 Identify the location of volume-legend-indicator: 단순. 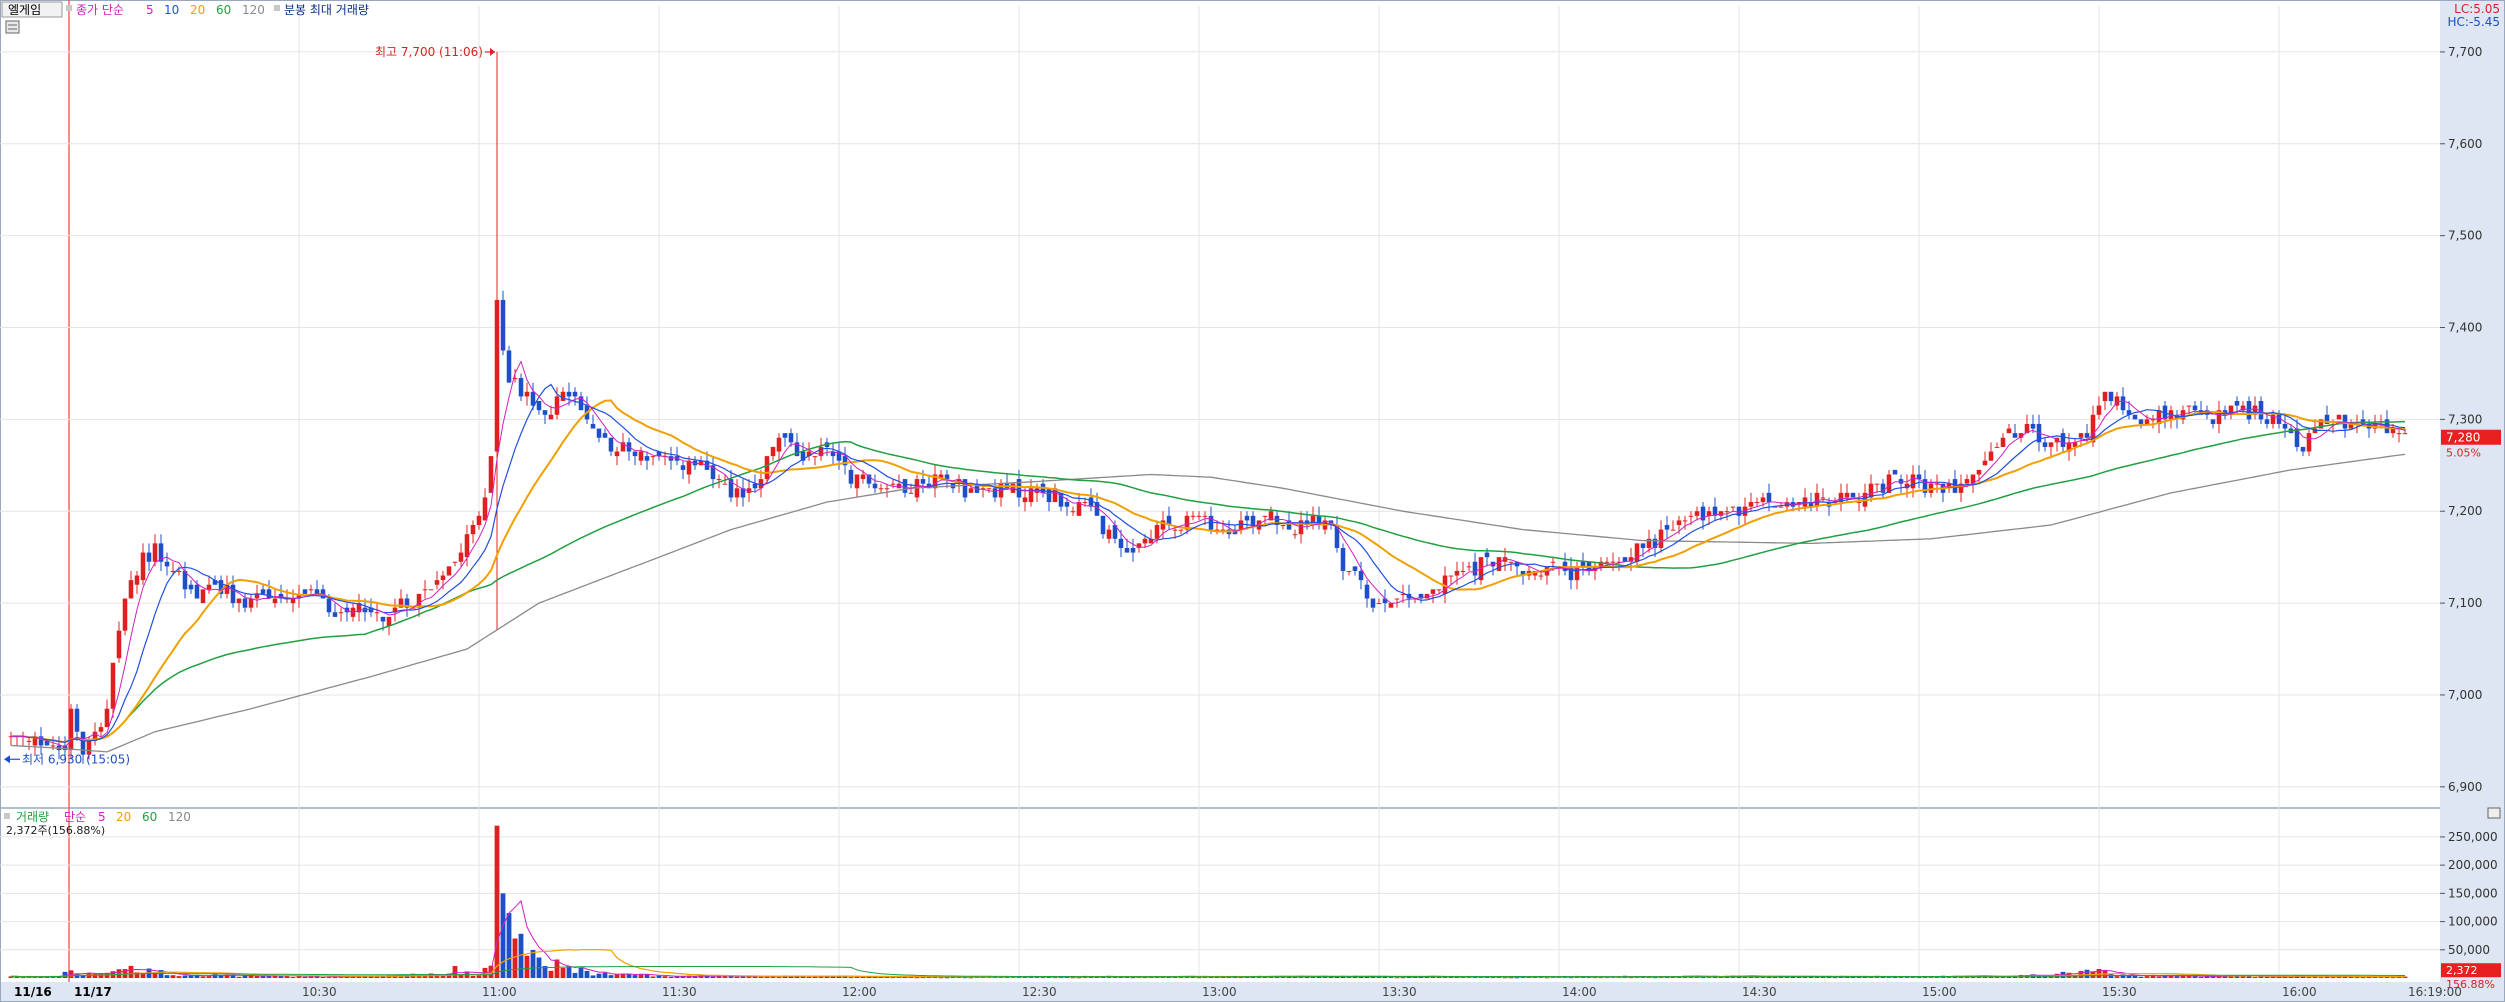
(75, 817).